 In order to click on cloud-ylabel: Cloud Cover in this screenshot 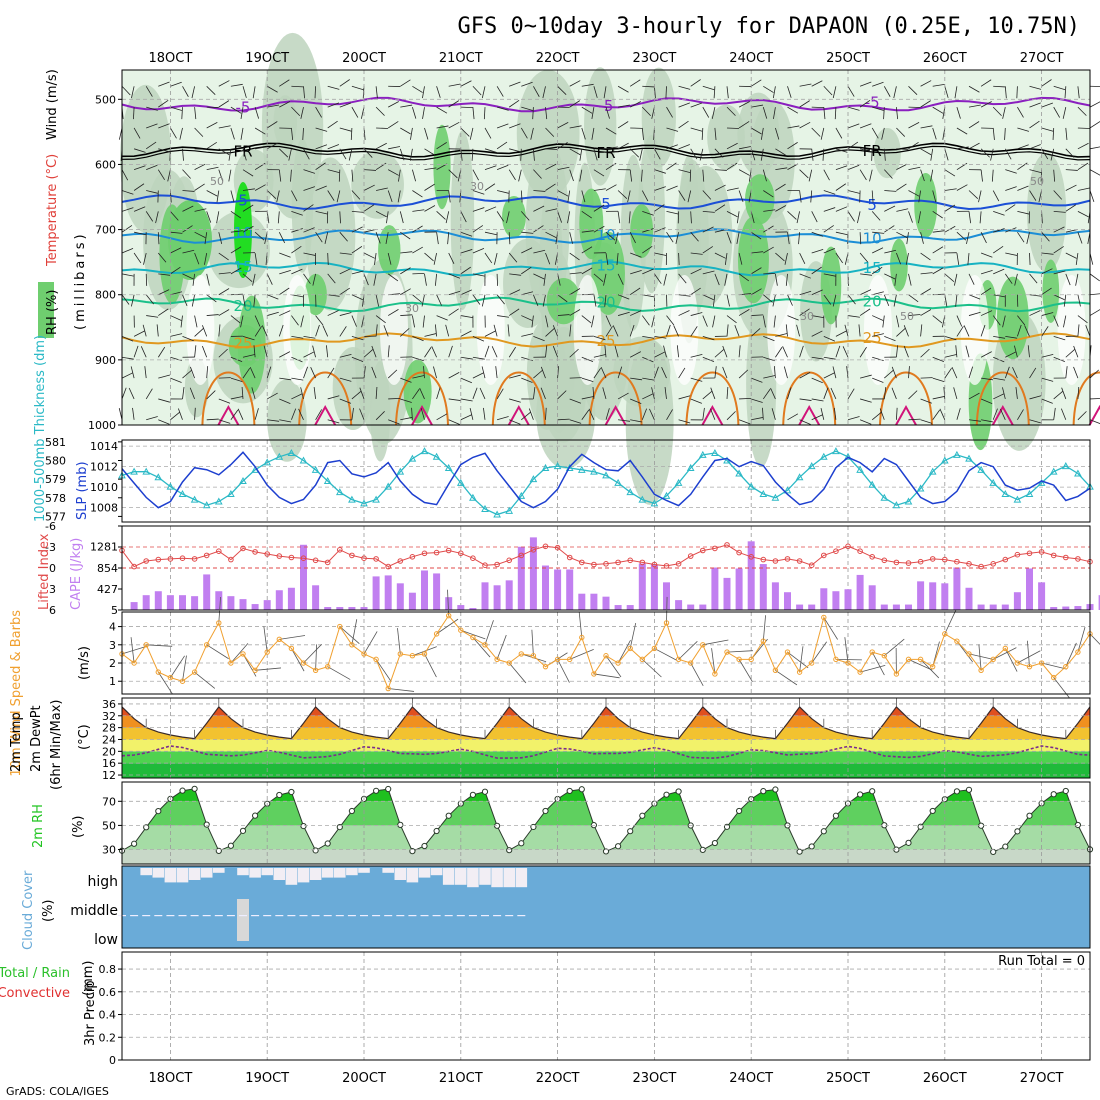, I will do `click(28, 910)`.